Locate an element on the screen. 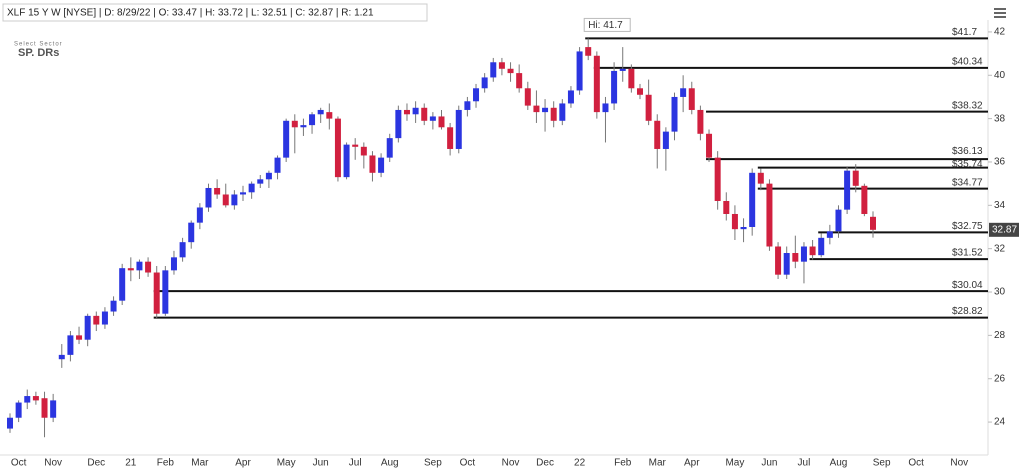  x-tick-label: May is located at coordinates (734, 463).